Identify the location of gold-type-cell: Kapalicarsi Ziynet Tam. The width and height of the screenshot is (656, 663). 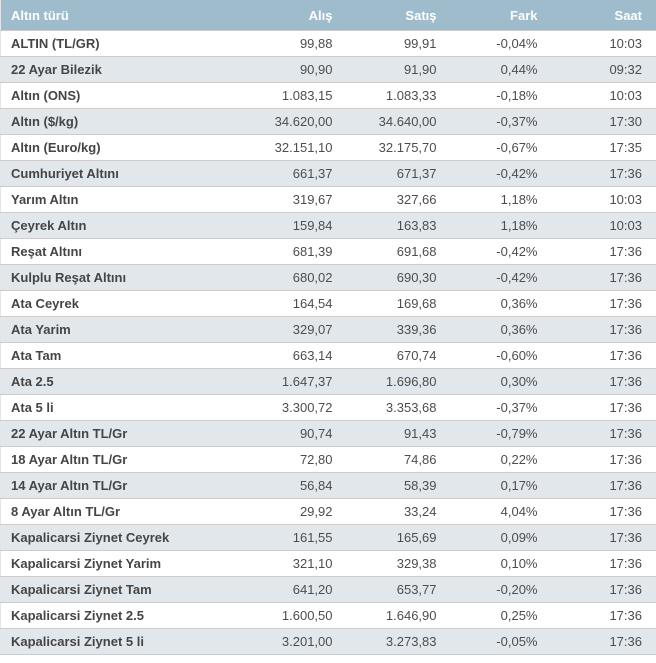
(125, 589).